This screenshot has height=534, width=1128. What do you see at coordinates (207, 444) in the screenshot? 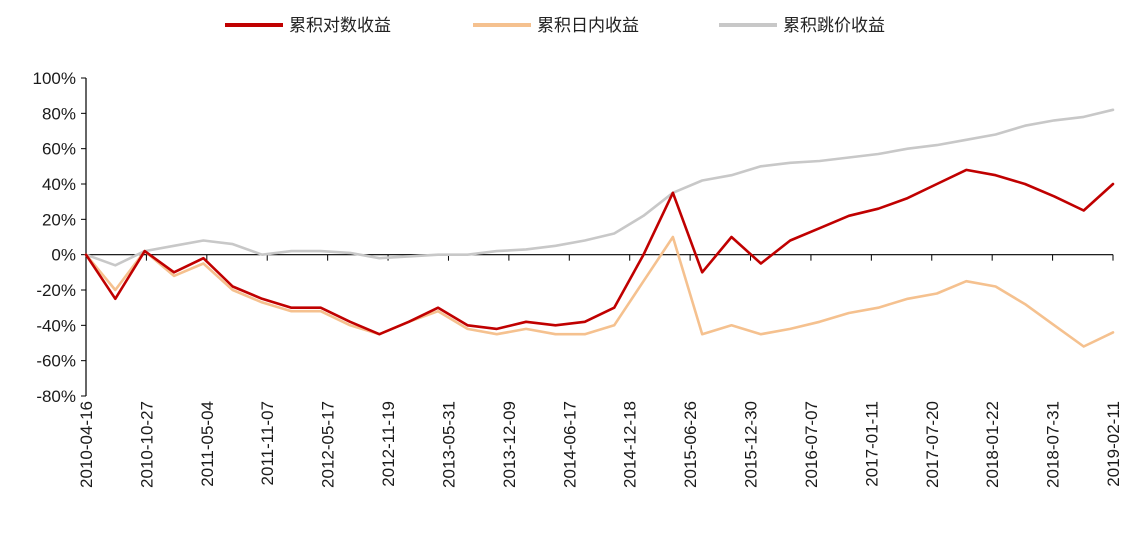
I see `x-tick-label: 2011-05-04` at bounding box center [207, 444].